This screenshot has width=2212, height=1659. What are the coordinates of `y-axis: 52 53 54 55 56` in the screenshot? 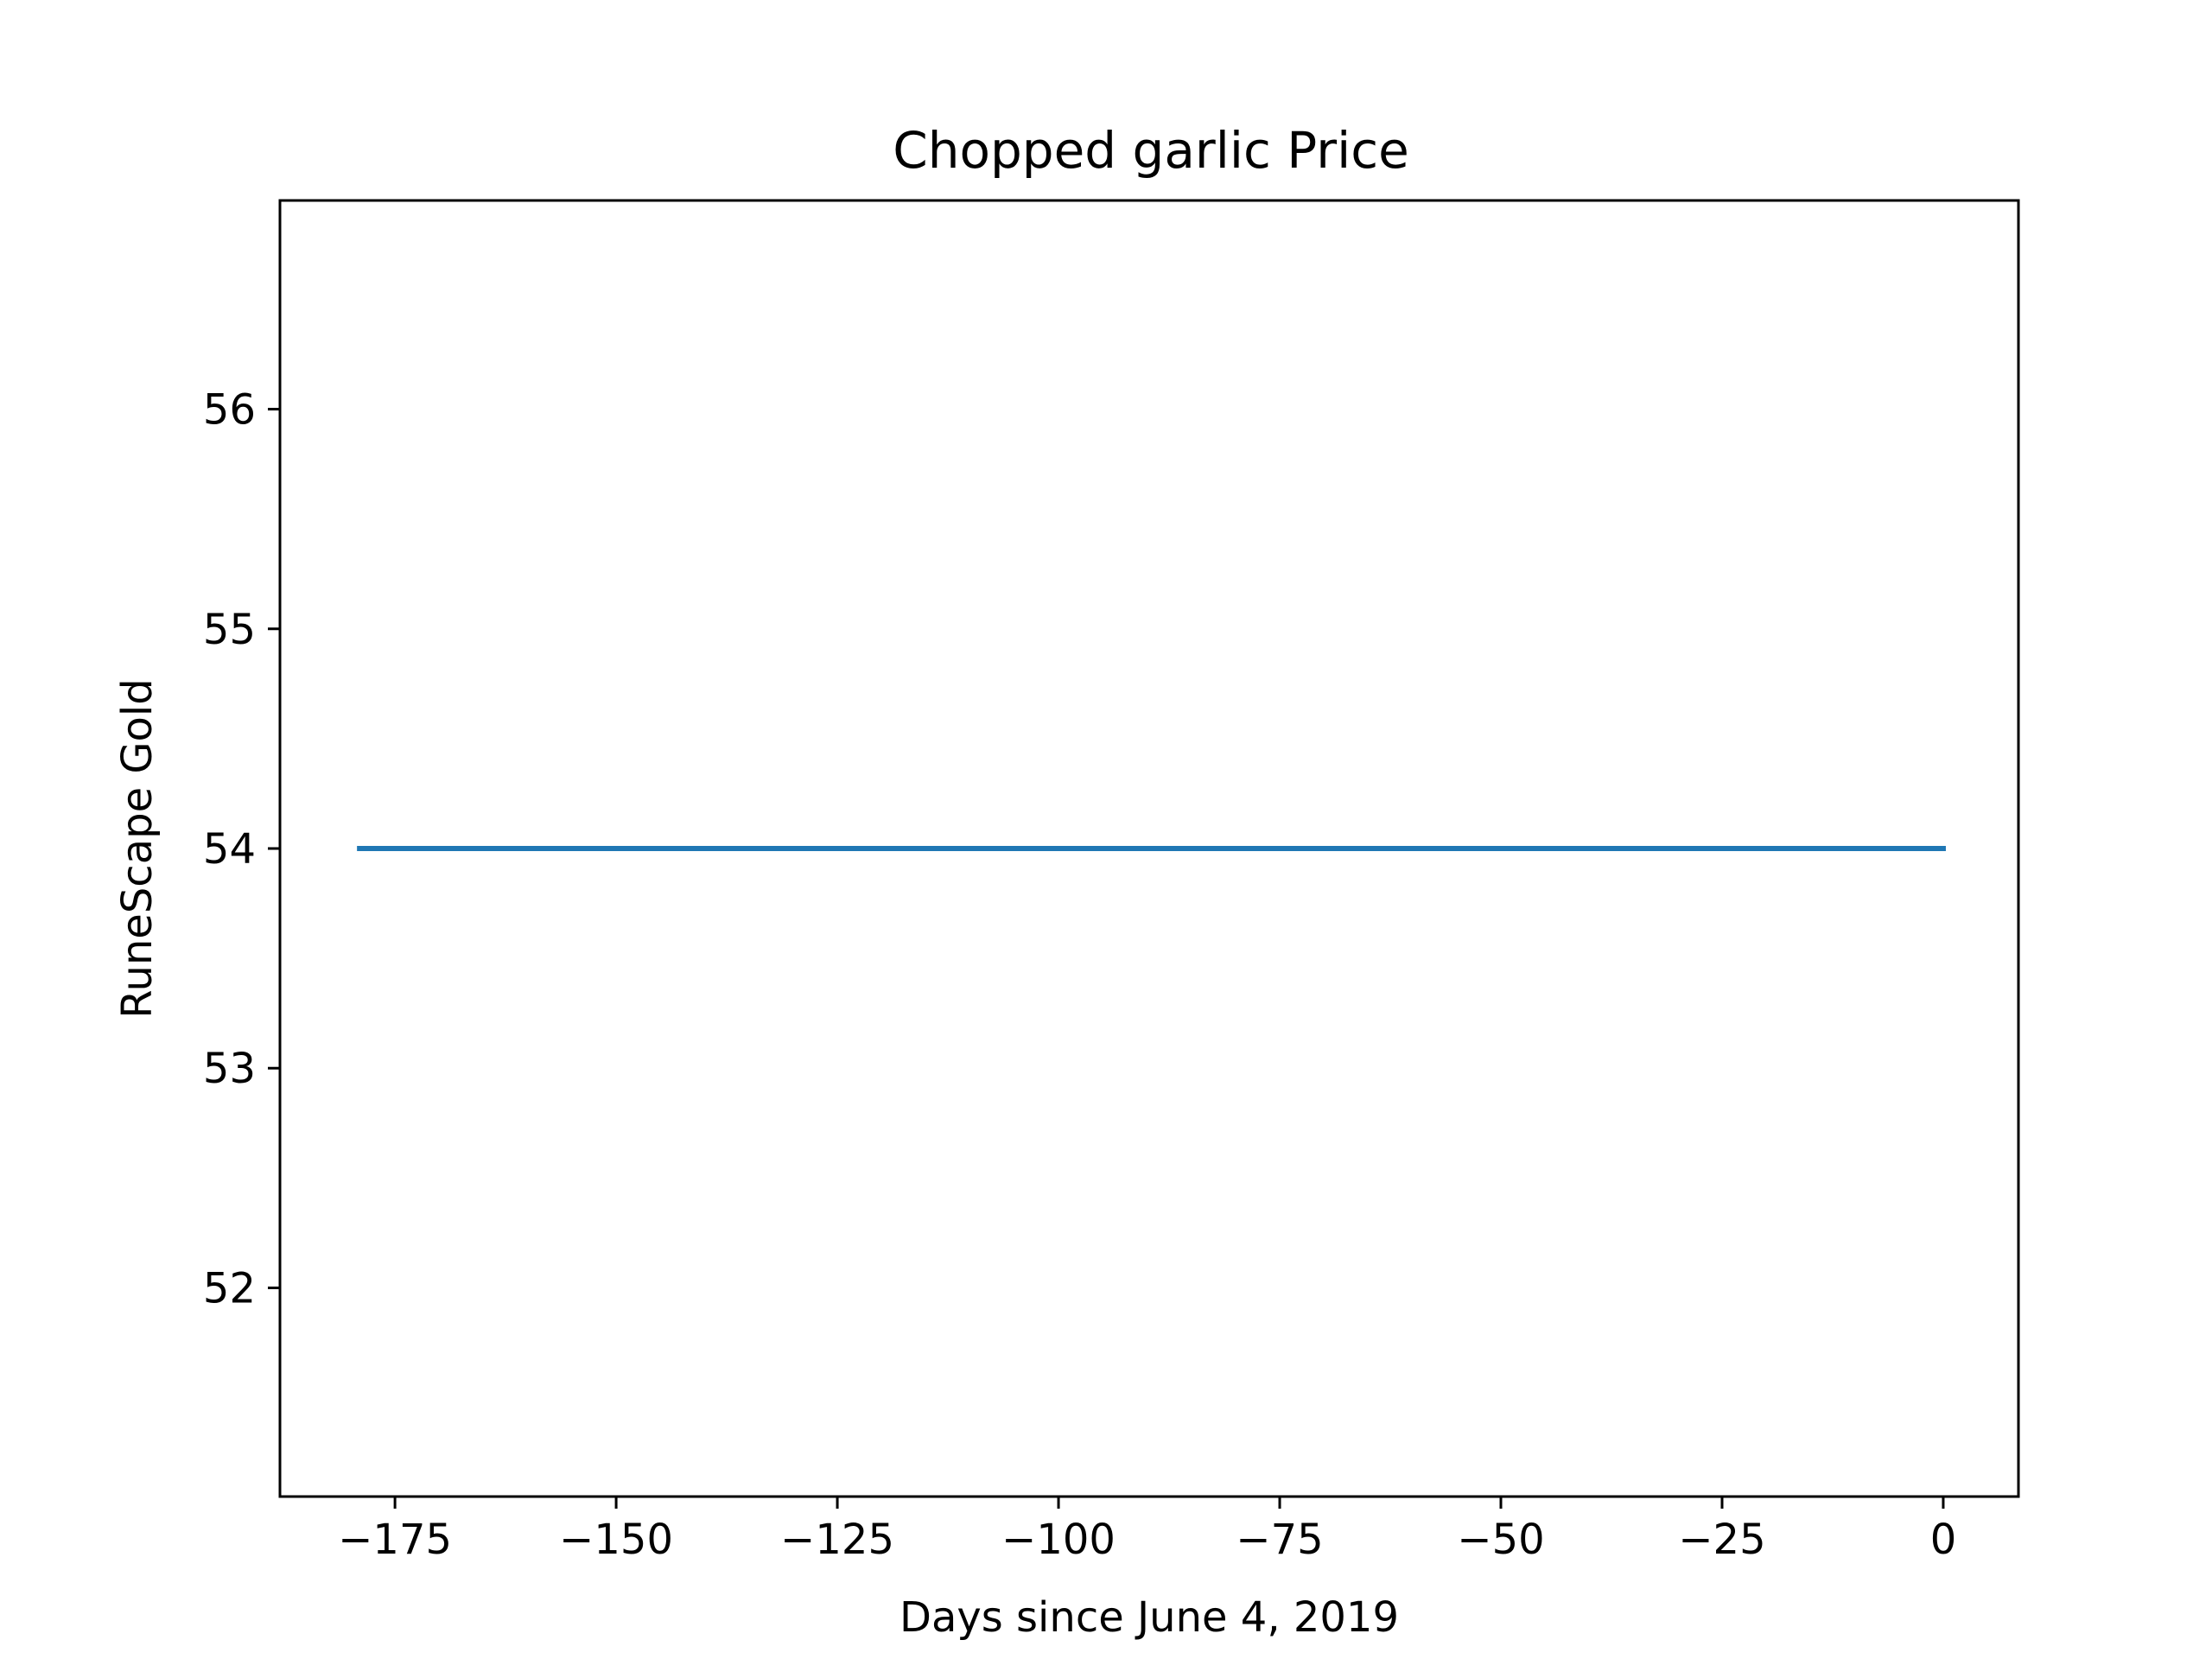 It's located at (241, 849).